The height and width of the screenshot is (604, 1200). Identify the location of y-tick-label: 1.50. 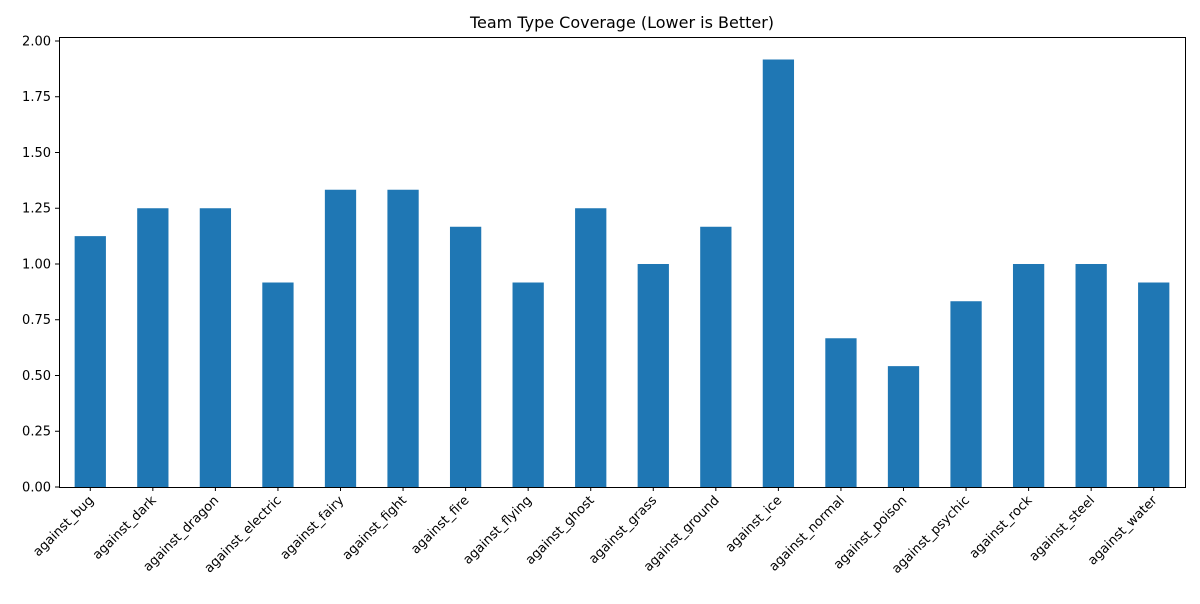
(36, 153).